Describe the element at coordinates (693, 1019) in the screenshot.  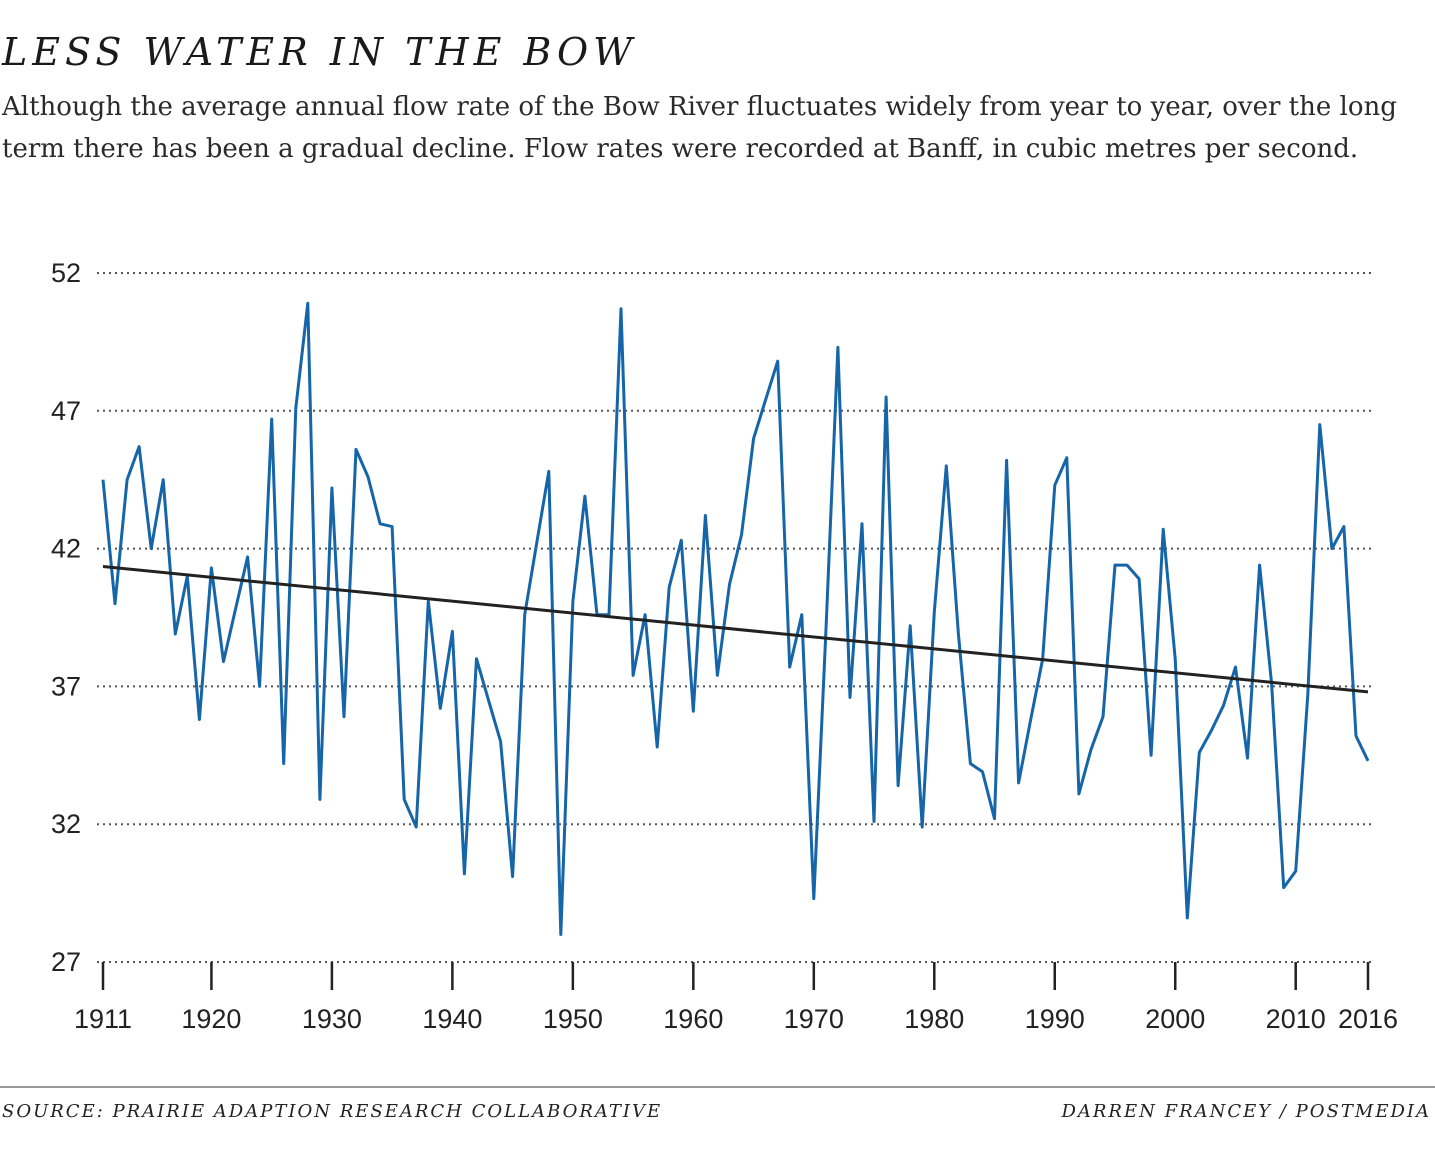
I see `x-tick-label-1960: 1960` at that location.